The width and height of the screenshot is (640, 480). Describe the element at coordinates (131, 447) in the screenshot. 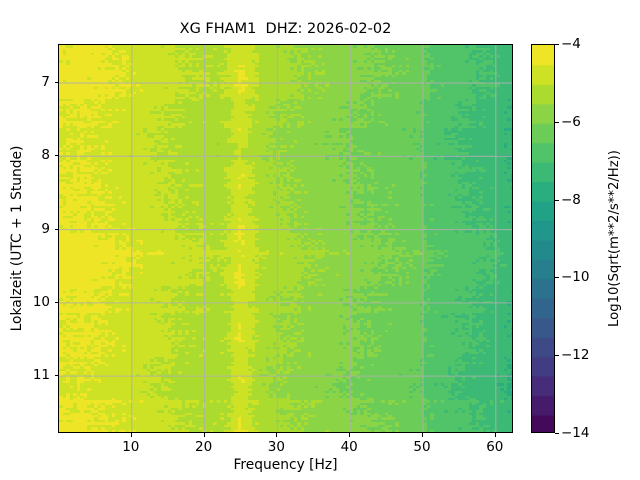

I see `x-tick-label: 10` at that location.